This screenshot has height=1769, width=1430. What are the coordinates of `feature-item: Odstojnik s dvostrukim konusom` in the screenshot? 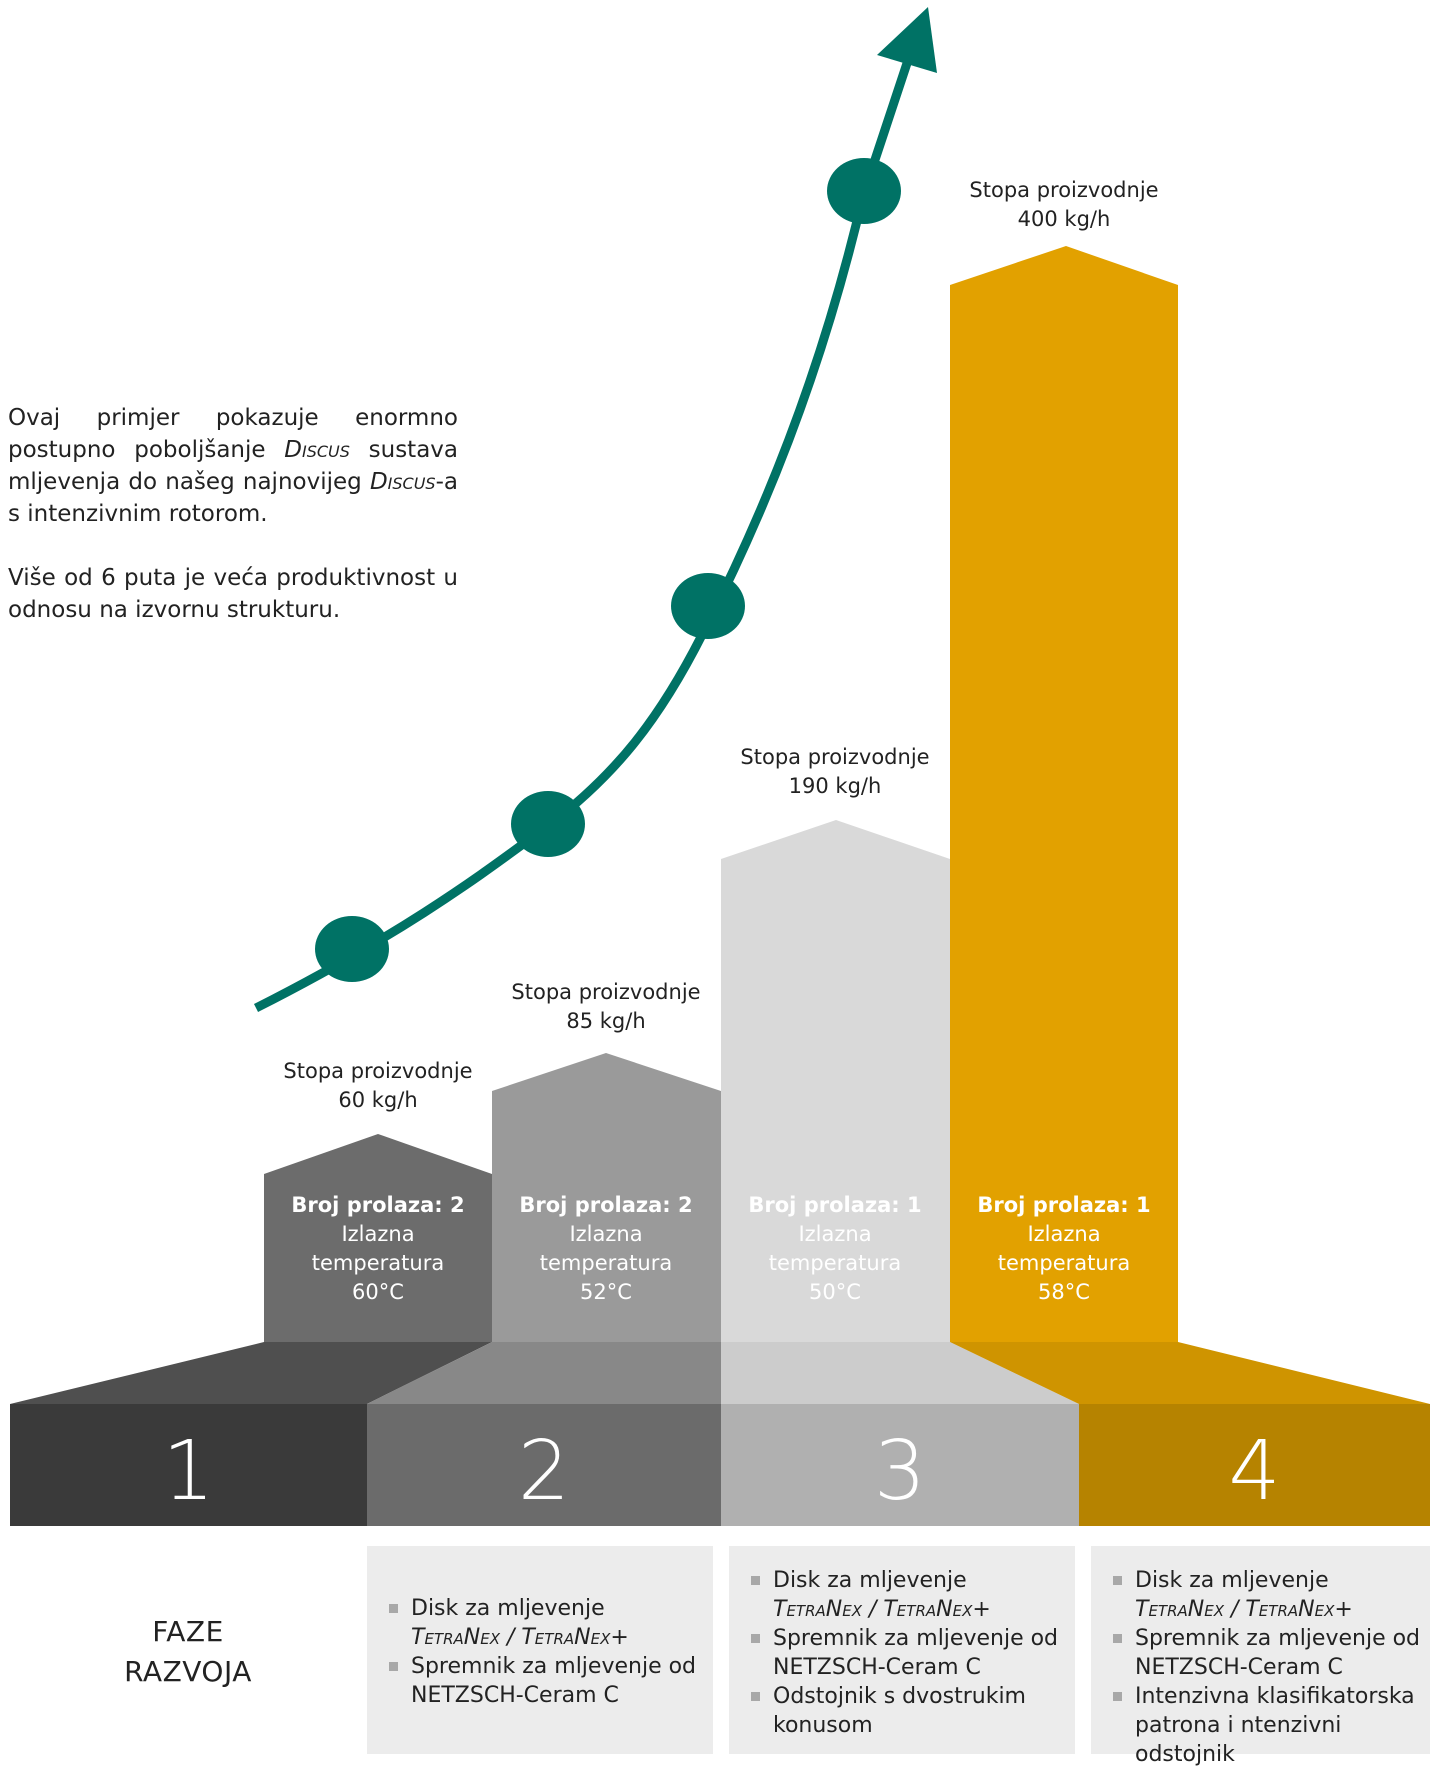 It's located at (911, 1711).